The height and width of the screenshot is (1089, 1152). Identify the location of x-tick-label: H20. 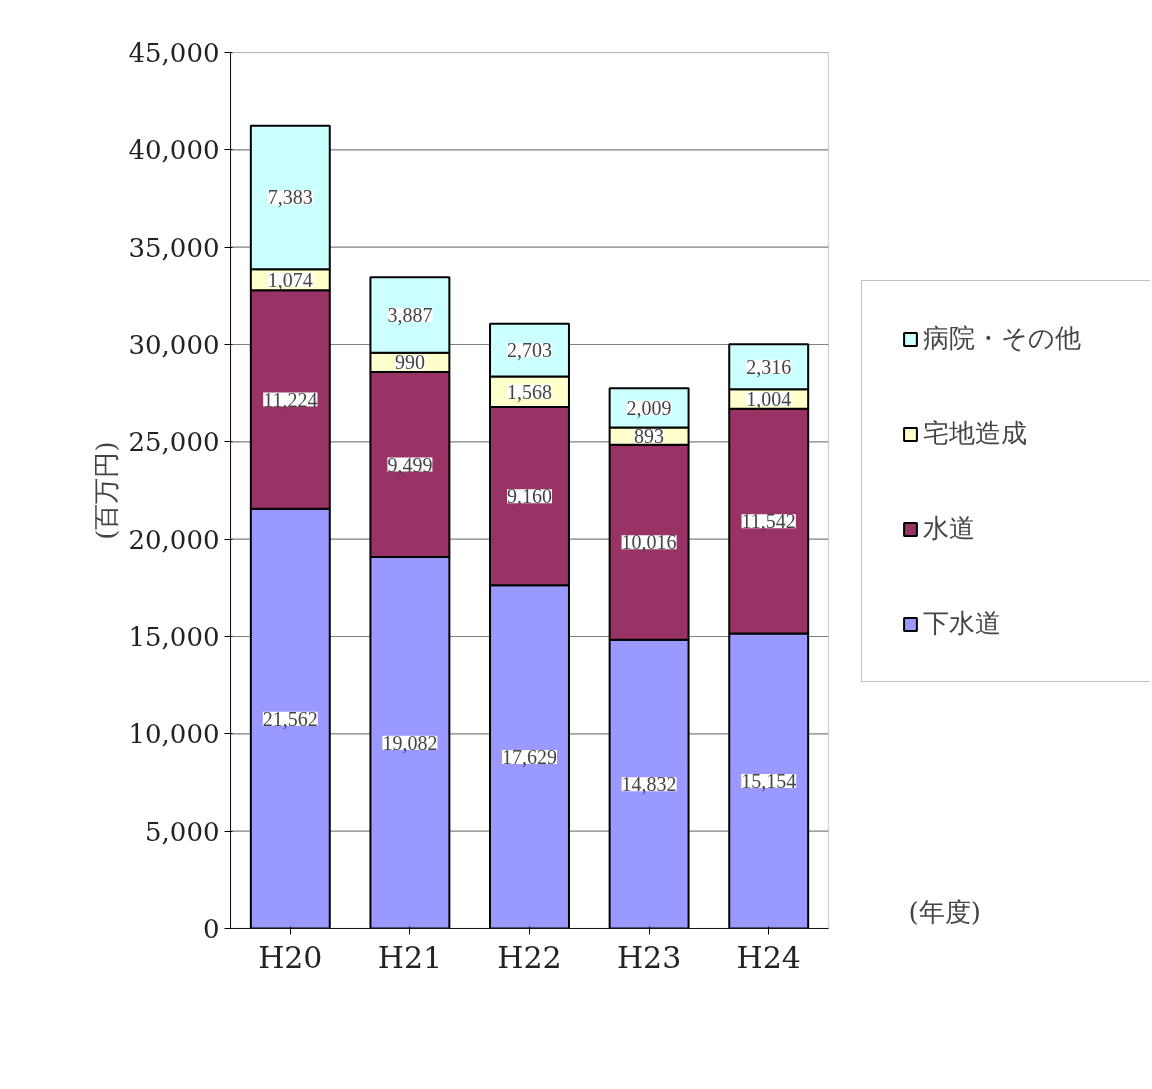
(290, 957).